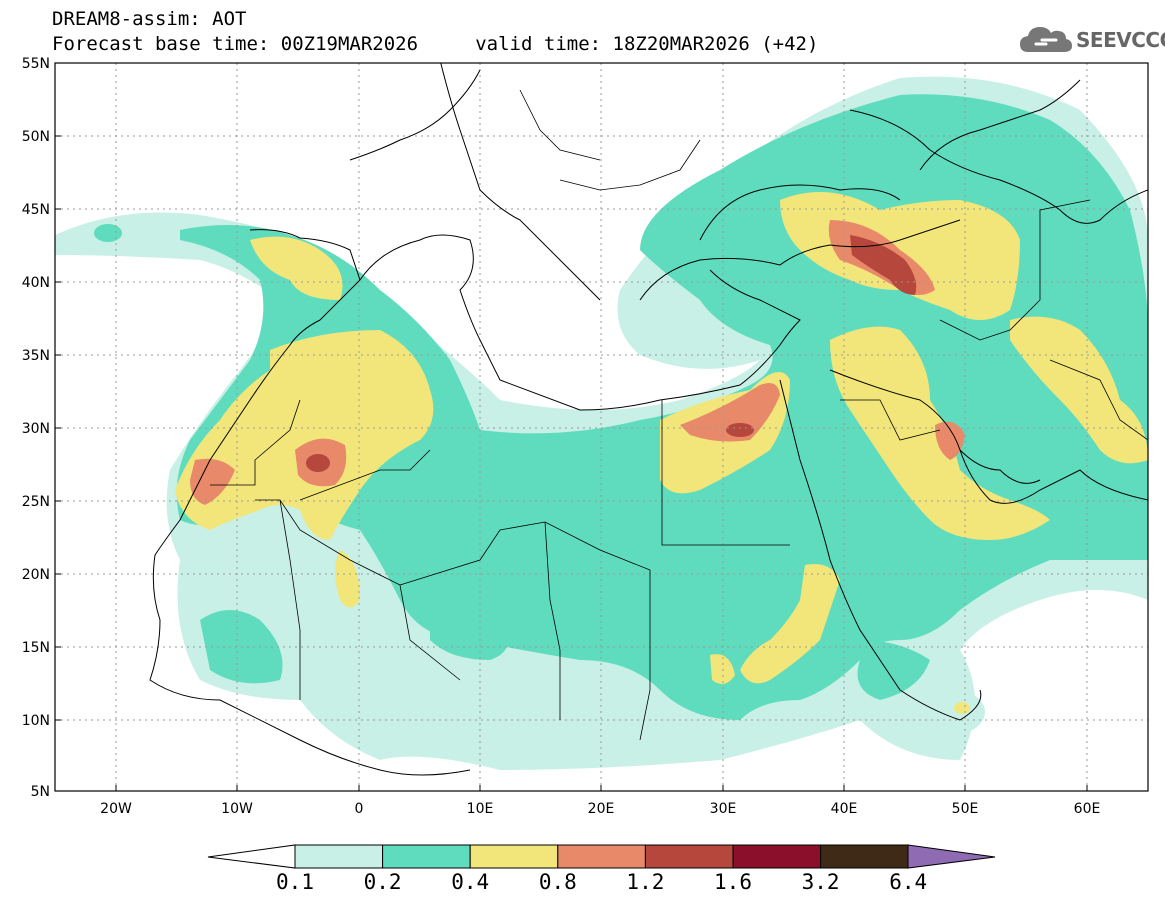  What do you see at coordinates (36, 721) in the screenshot?
I see `lat-label: 10N` at bounding box center [36, 721].